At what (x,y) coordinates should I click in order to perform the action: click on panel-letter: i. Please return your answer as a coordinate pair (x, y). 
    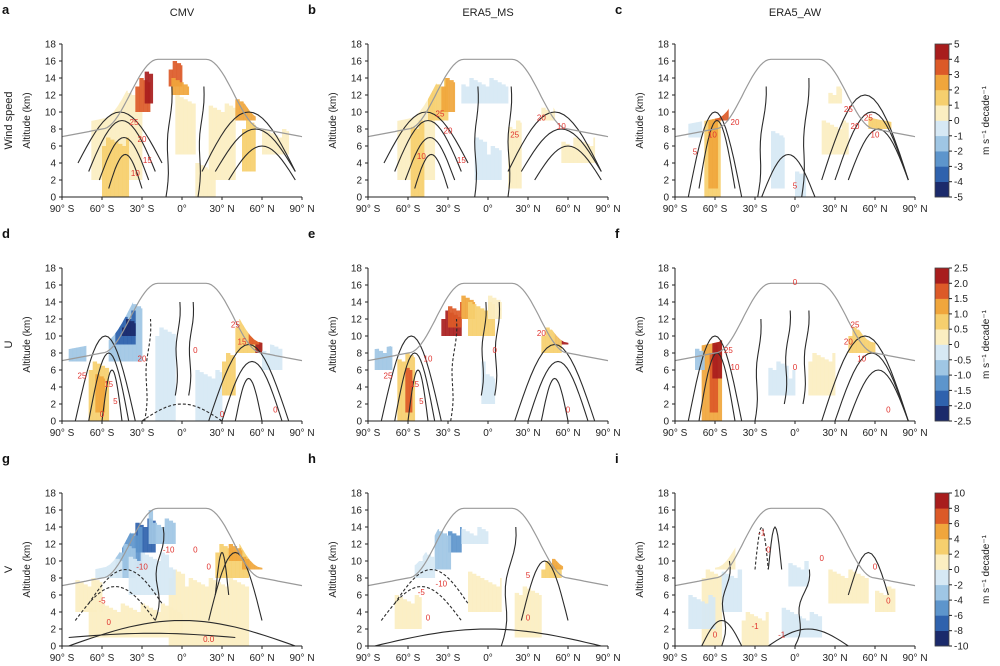
    Looking at the image, I should click on (617, 458).